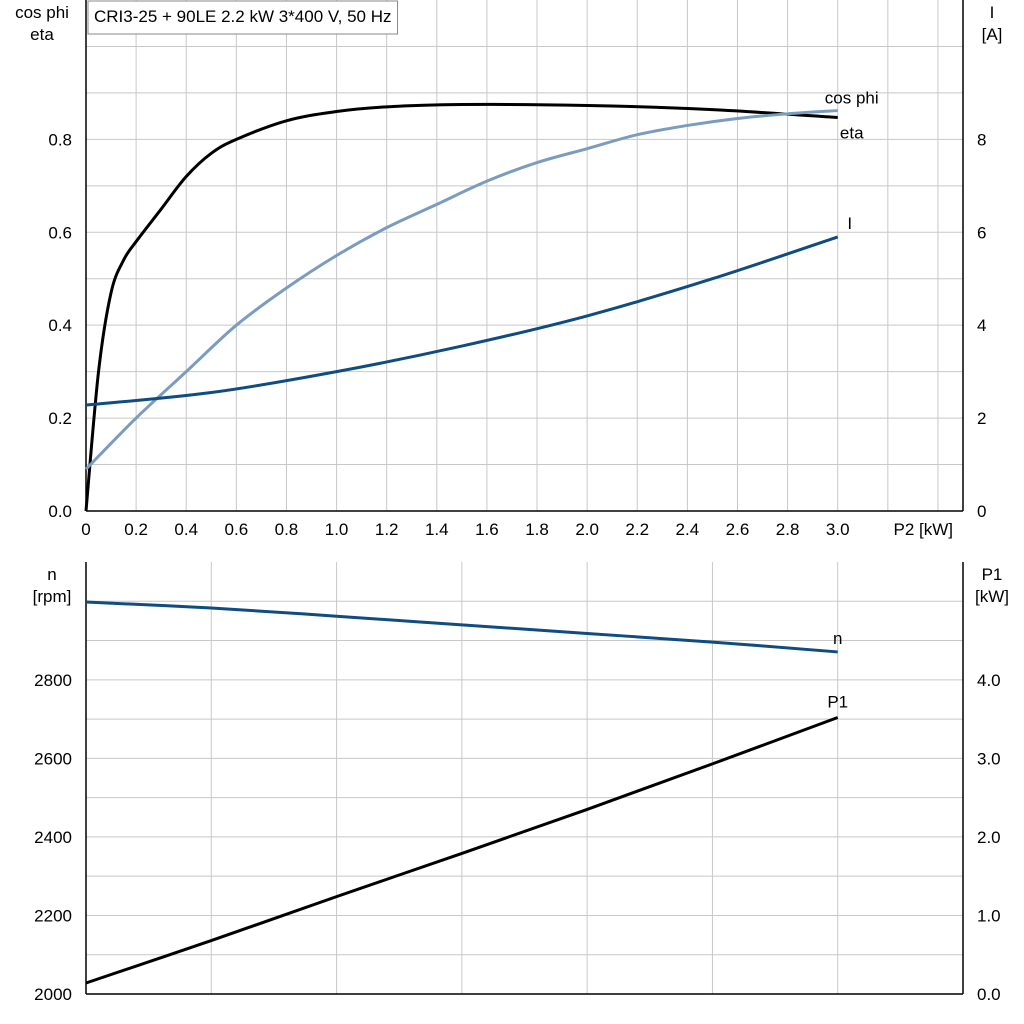  What do you see at coordinates (537, 529) in the screenshot?
I see `x-tick-label: 1.8` at bounding box center [537, 529].